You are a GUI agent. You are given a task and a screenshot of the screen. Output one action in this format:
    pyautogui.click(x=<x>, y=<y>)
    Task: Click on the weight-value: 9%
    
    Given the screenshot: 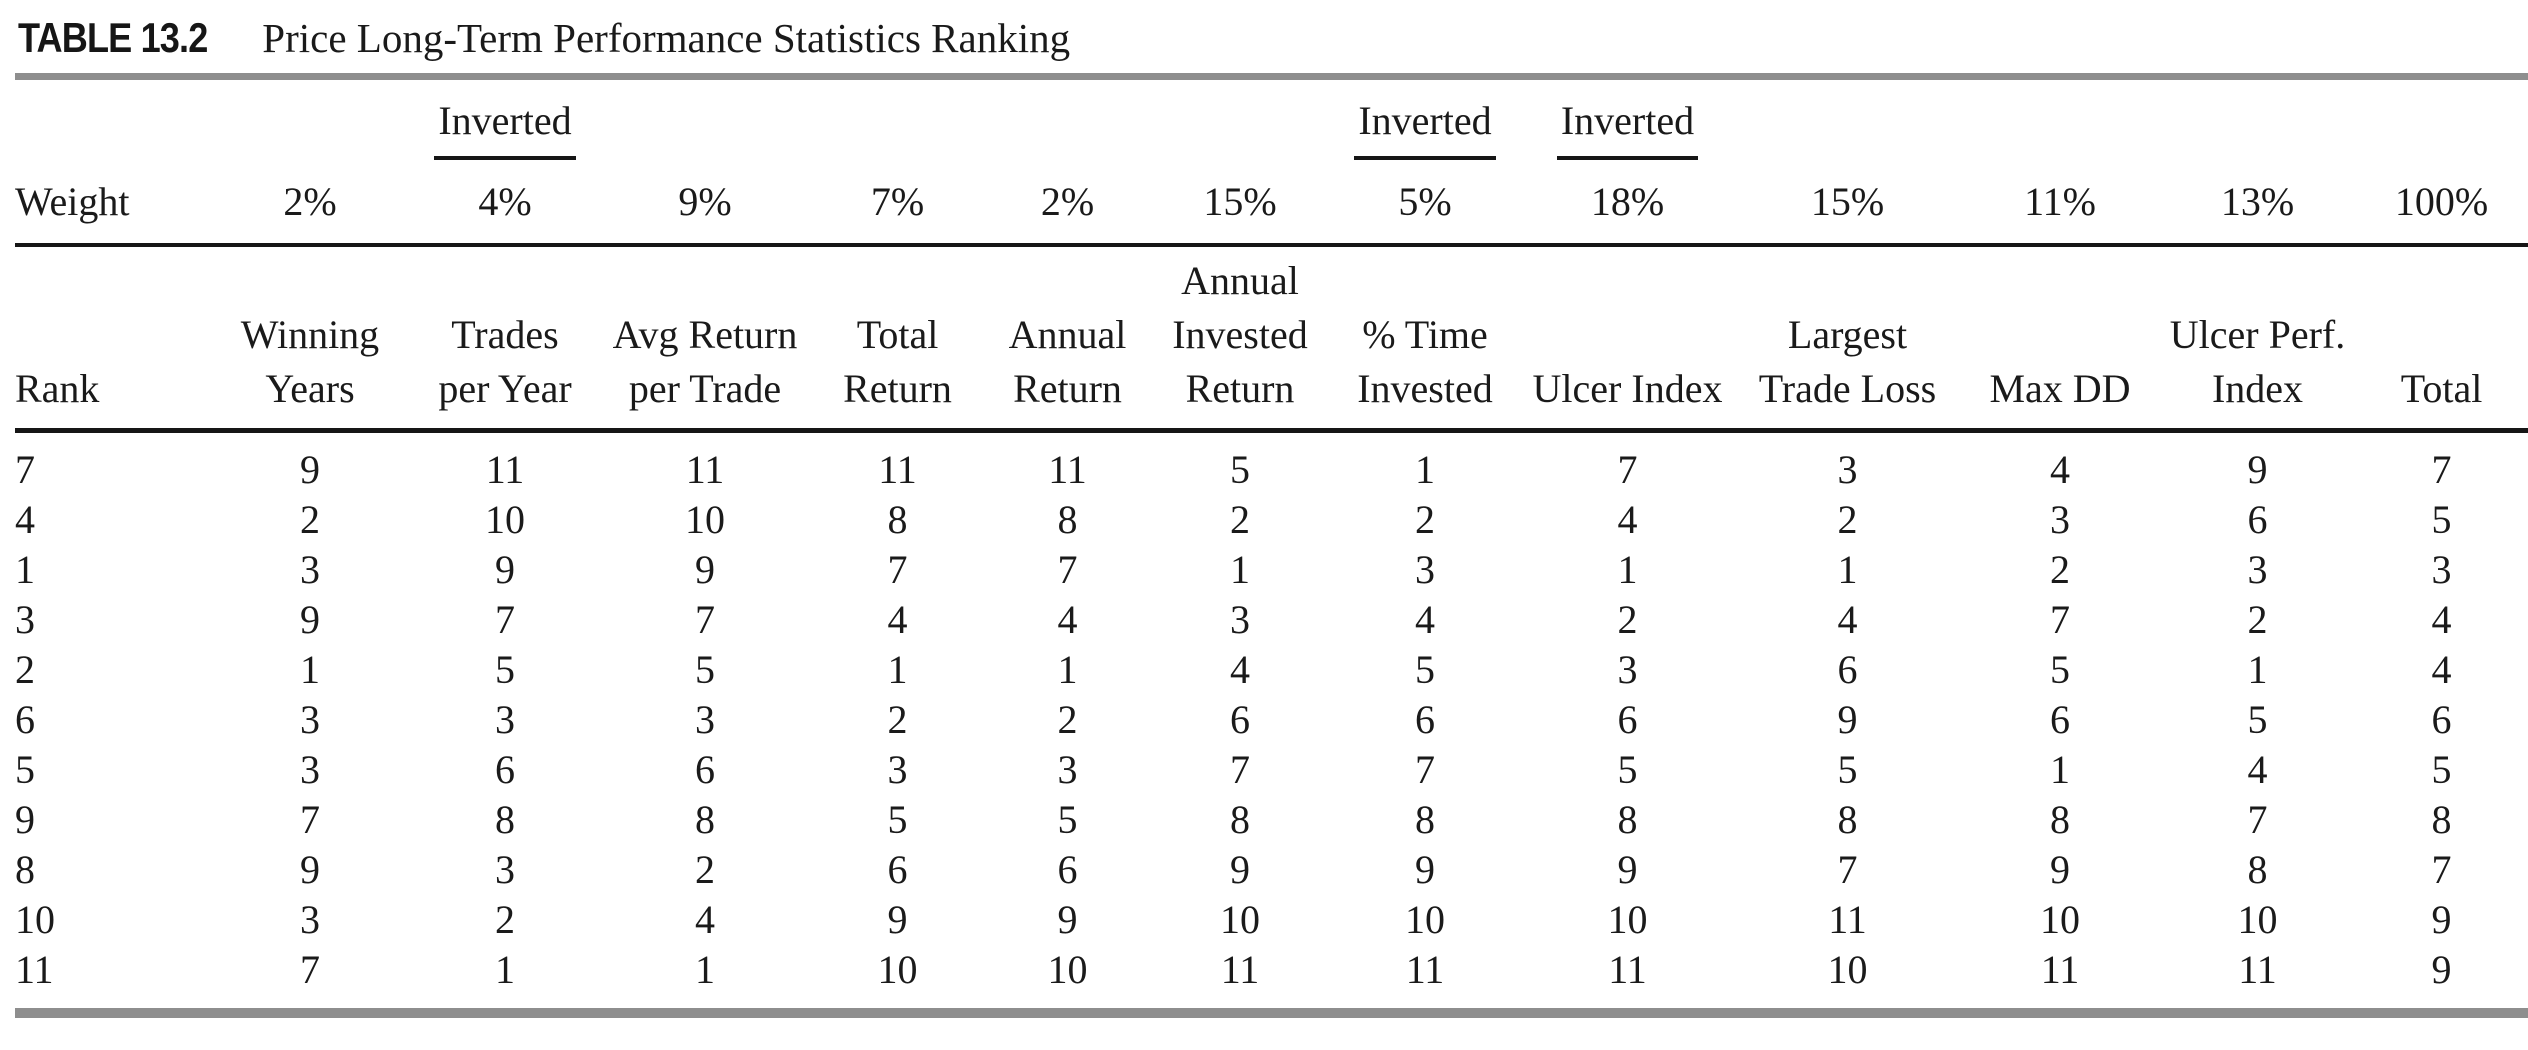 What is the action you would take?
    pyautogui.click(x=705, y=203)
    